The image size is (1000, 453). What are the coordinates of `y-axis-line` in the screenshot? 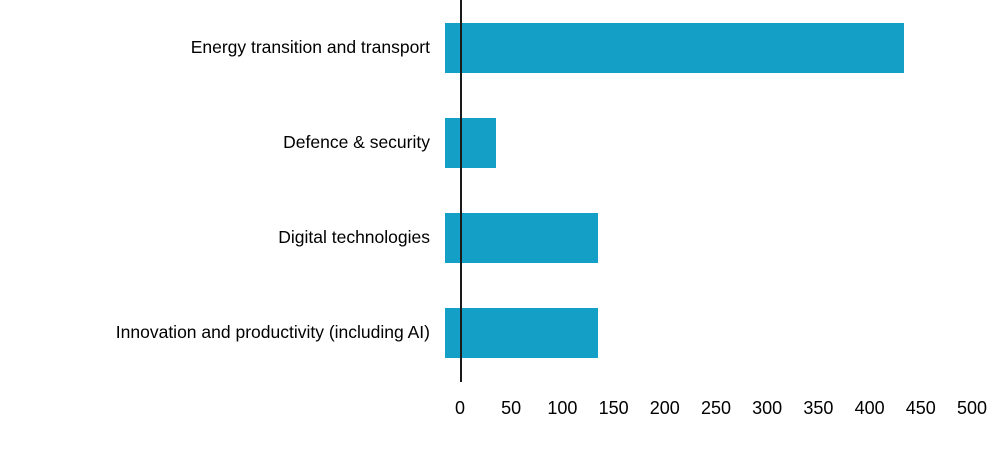 It's located at (461, 191).